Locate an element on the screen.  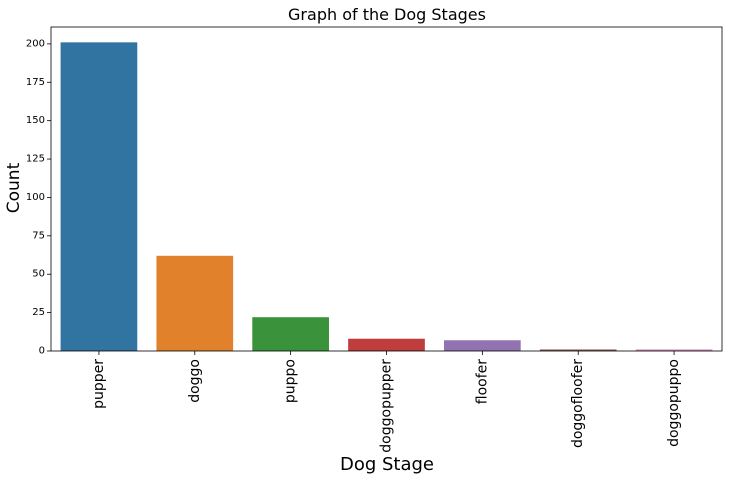
y-tick-label: 100 is located at coordinates (35, 197).